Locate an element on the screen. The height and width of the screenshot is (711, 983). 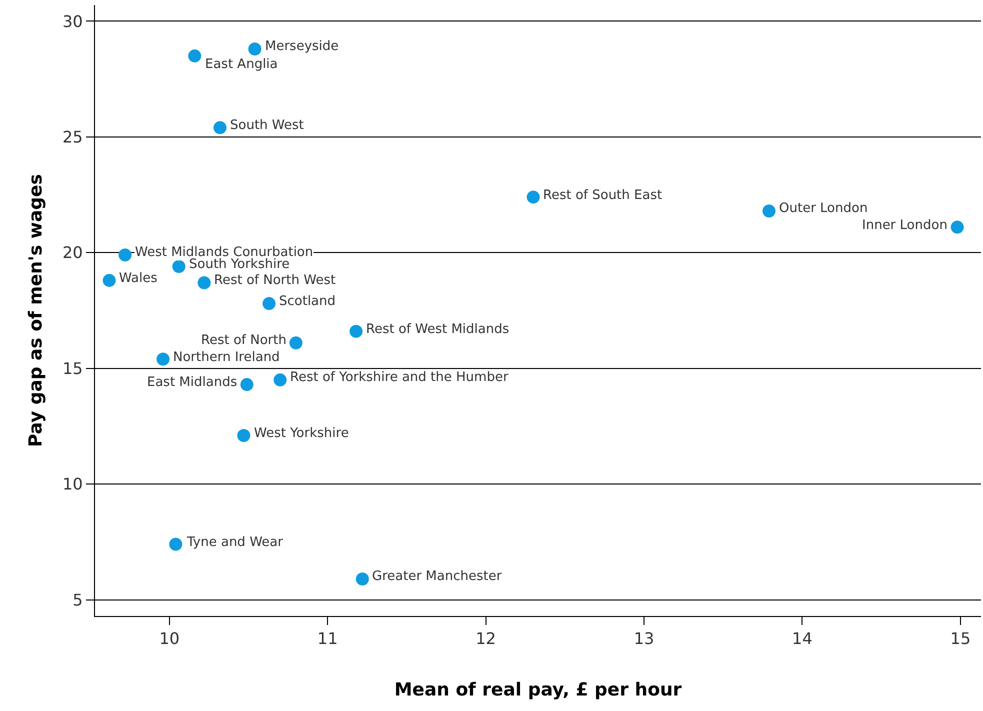
x-tick-label: 12 is located at coordinates (486, 638).